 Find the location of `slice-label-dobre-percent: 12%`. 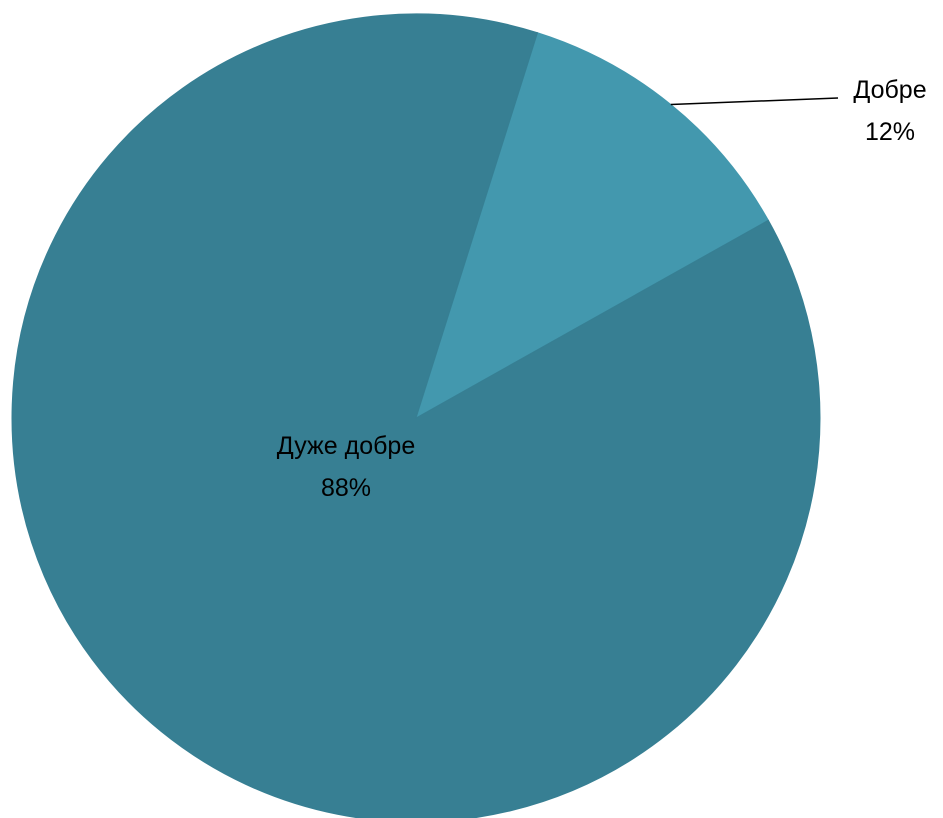

slice-label-dobre-percent: 12% is located at coordinates (890, 132).